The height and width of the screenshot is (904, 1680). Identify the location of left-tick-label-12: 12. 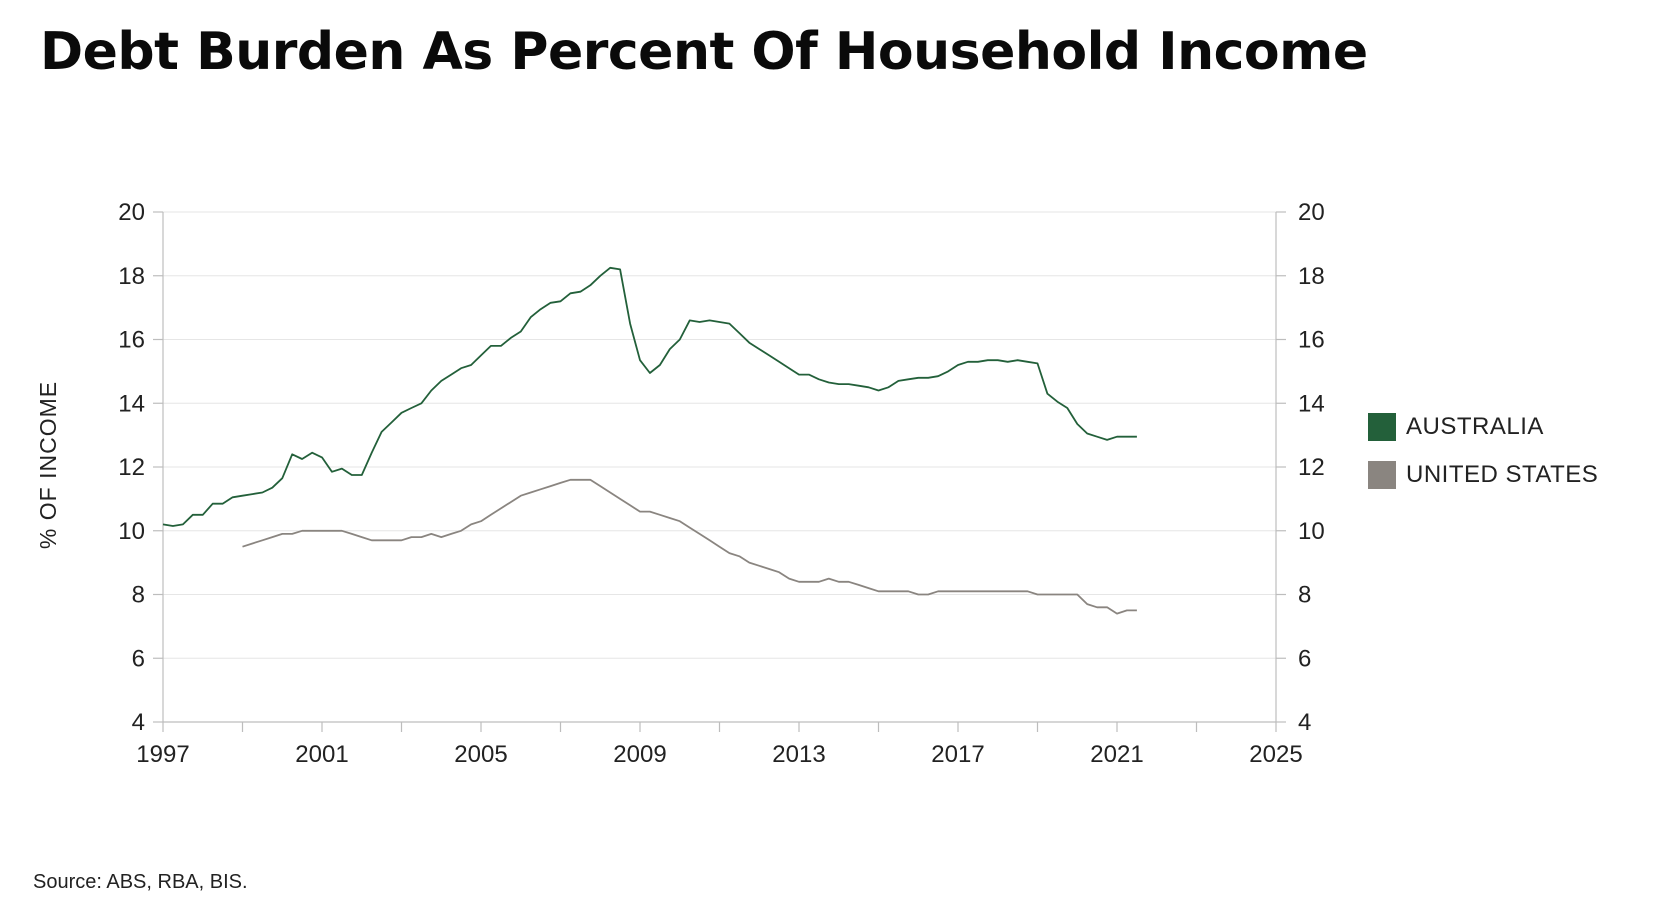
(131, 467).